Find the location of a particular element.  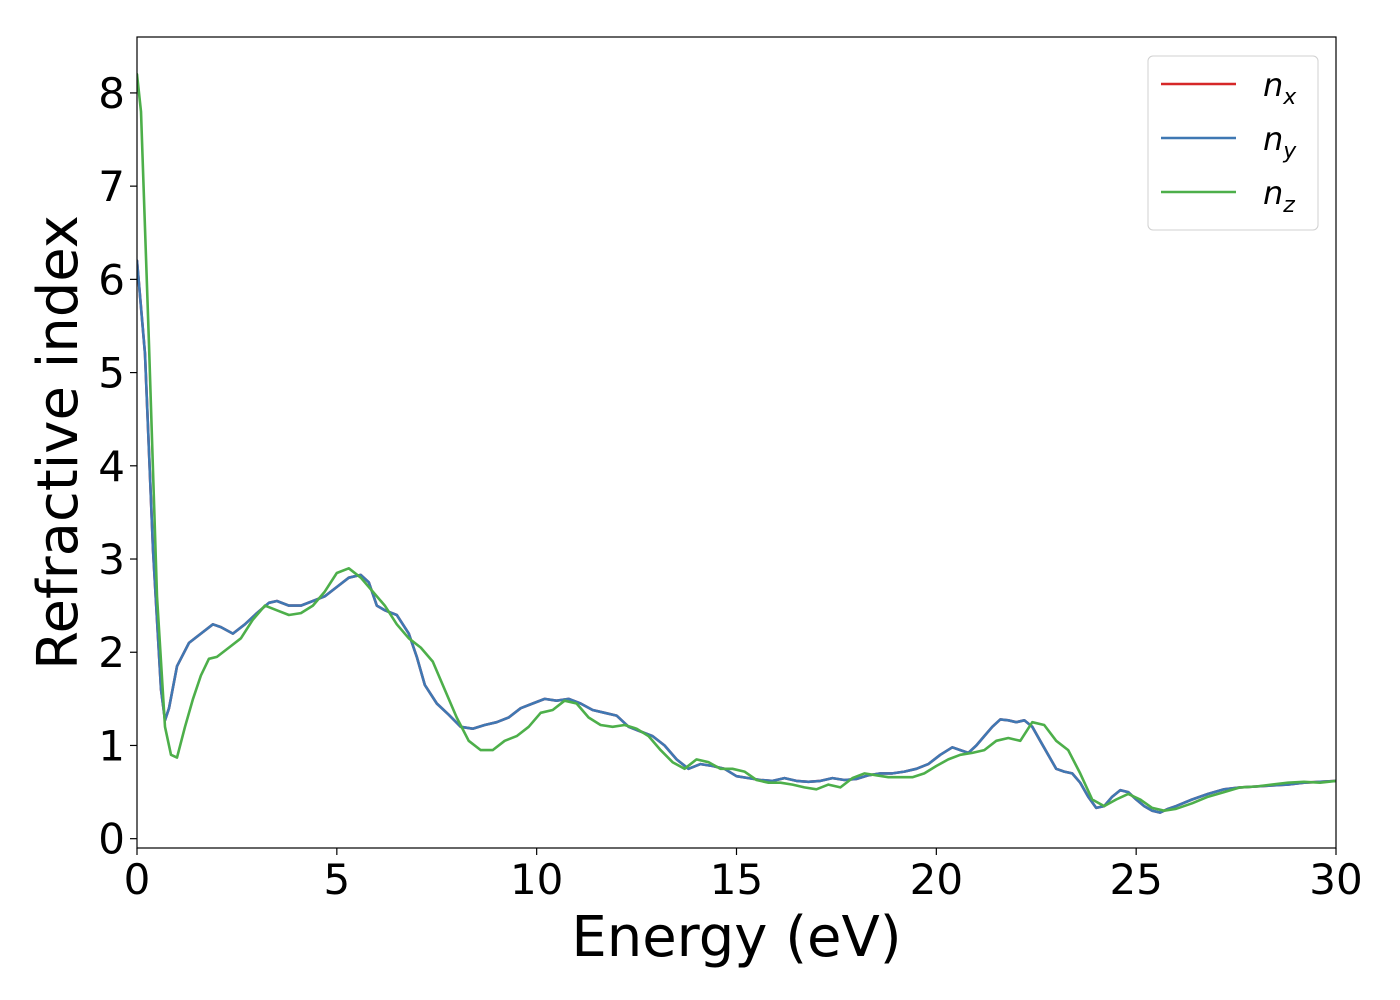

y-tick-label: 2 is located at coordinates (111, 652).